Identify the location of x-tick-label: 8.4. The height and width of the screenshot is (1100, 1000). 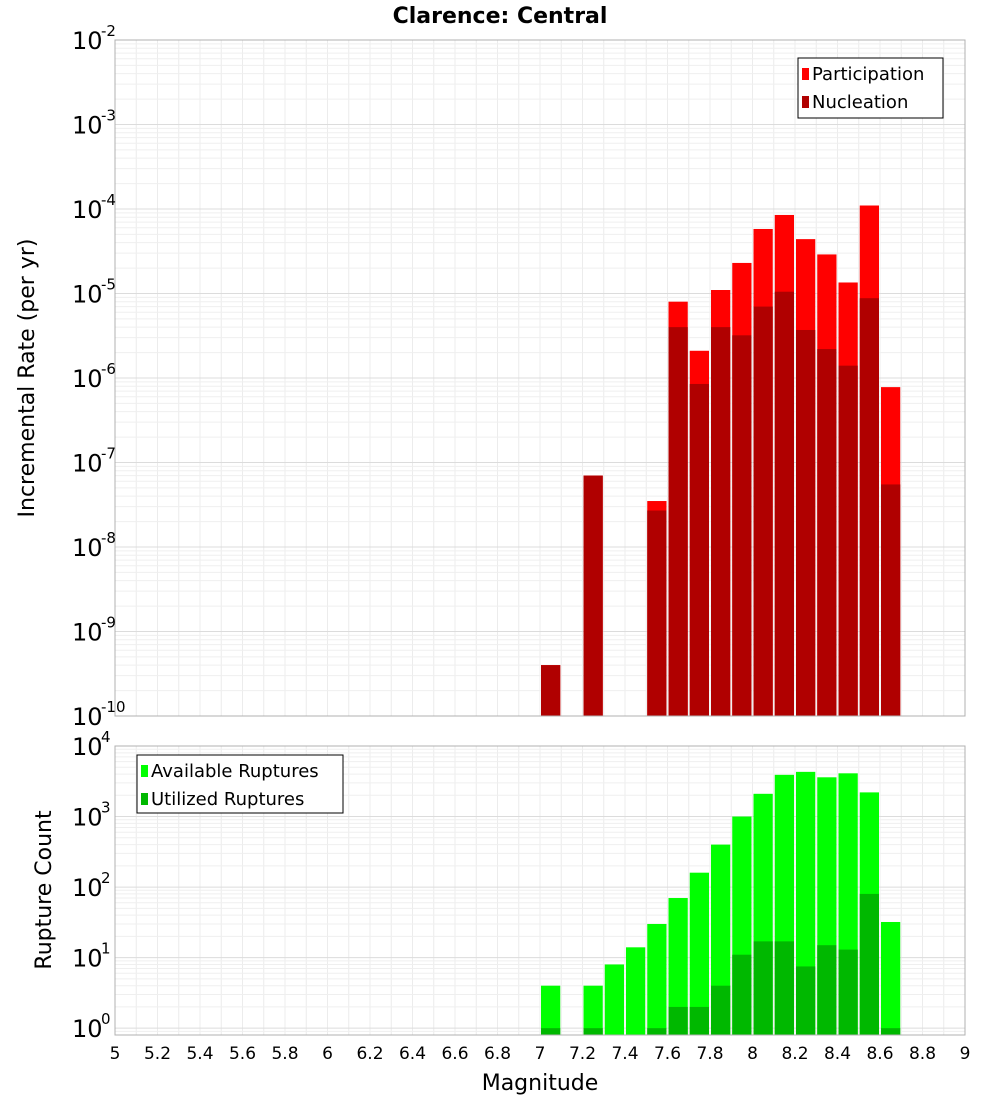
(837, 1054).